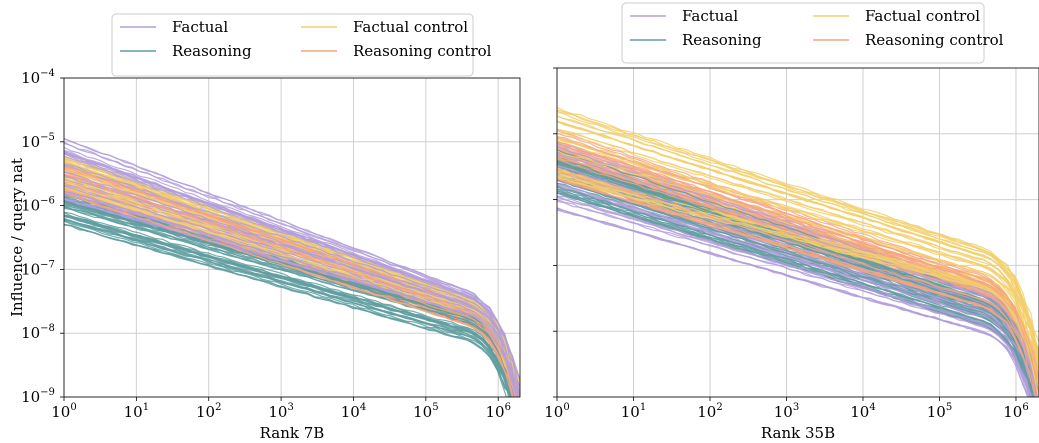 The image size is (1039, 443). I want to click on y-tick-label: 10⁻⁵, so click(38, 141).